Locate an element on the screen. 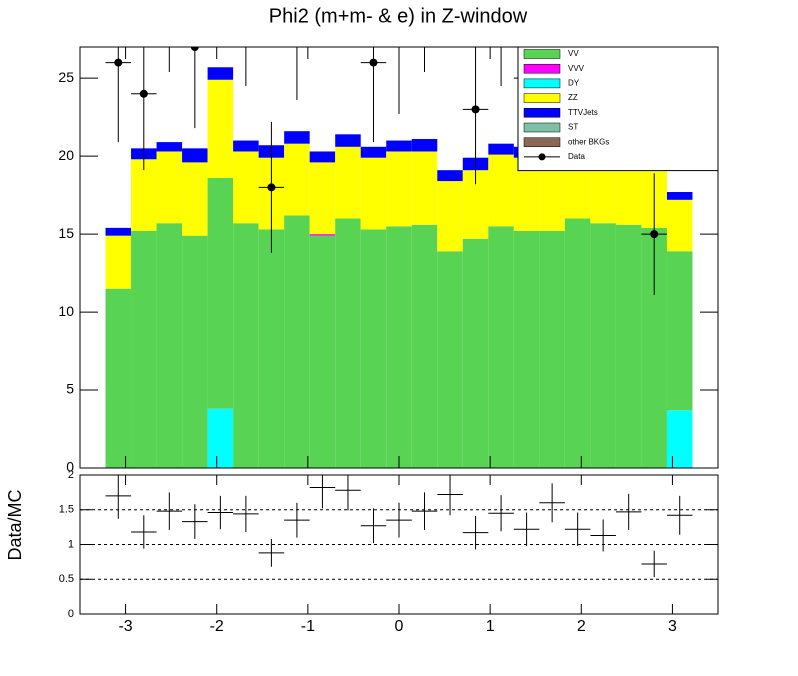 The width and height of the screenshot is (798, 676). y-tick-label: 10 is located at coordinates (66, 311).